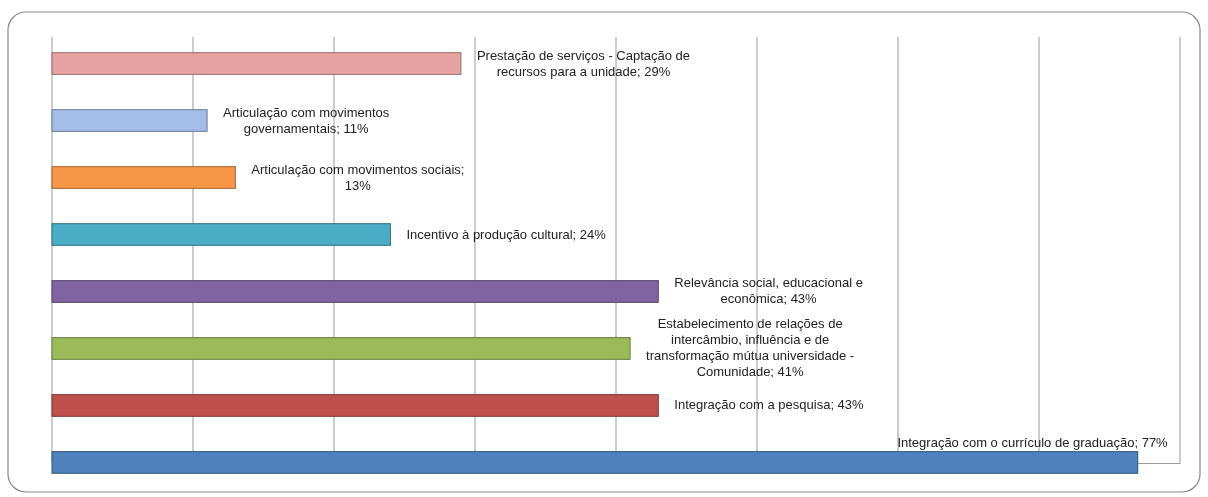 The image size is (1208, 497). What do you see at coordinates (768, 291) in the screenshot?
I see `data-label: Relevância social, educacional e econômica; 43%` at bounding box center [768, 291].